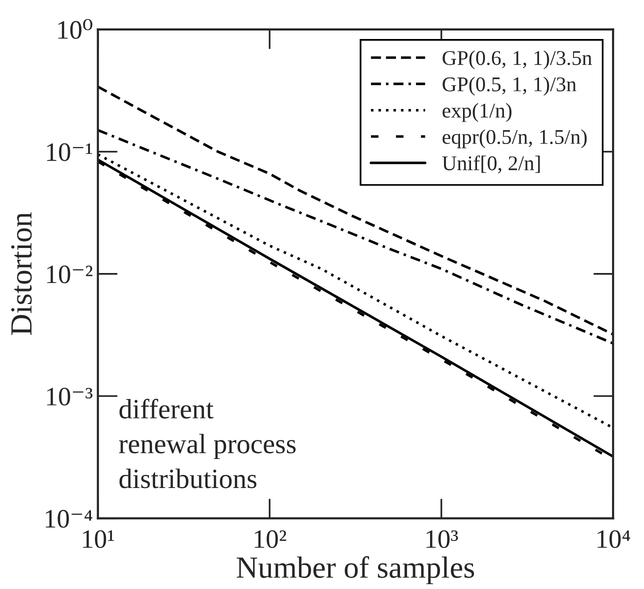  Describe the element at coordinates (21, 273) in the screenshot. I see `y-axis-title: Distortion` at that location.